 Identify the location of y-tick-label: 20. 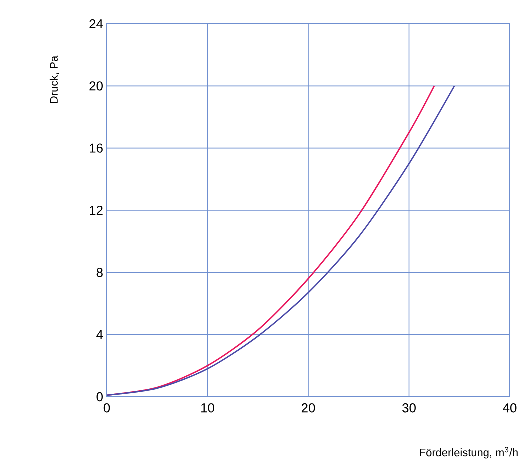
(96, 86).